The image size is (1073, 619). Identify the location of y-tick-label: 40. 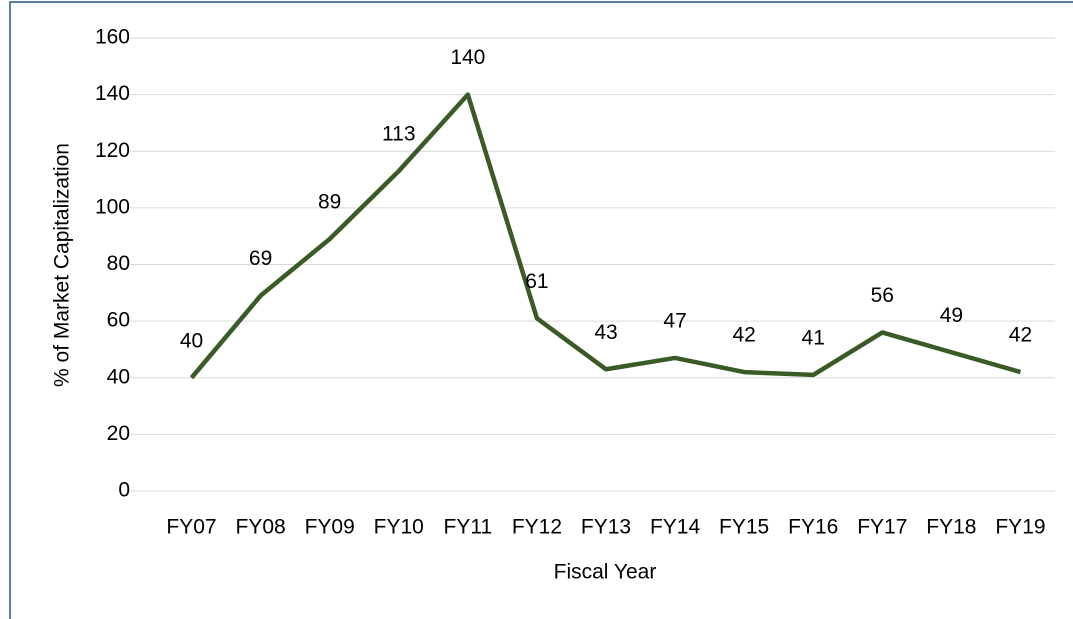
(118, 376).